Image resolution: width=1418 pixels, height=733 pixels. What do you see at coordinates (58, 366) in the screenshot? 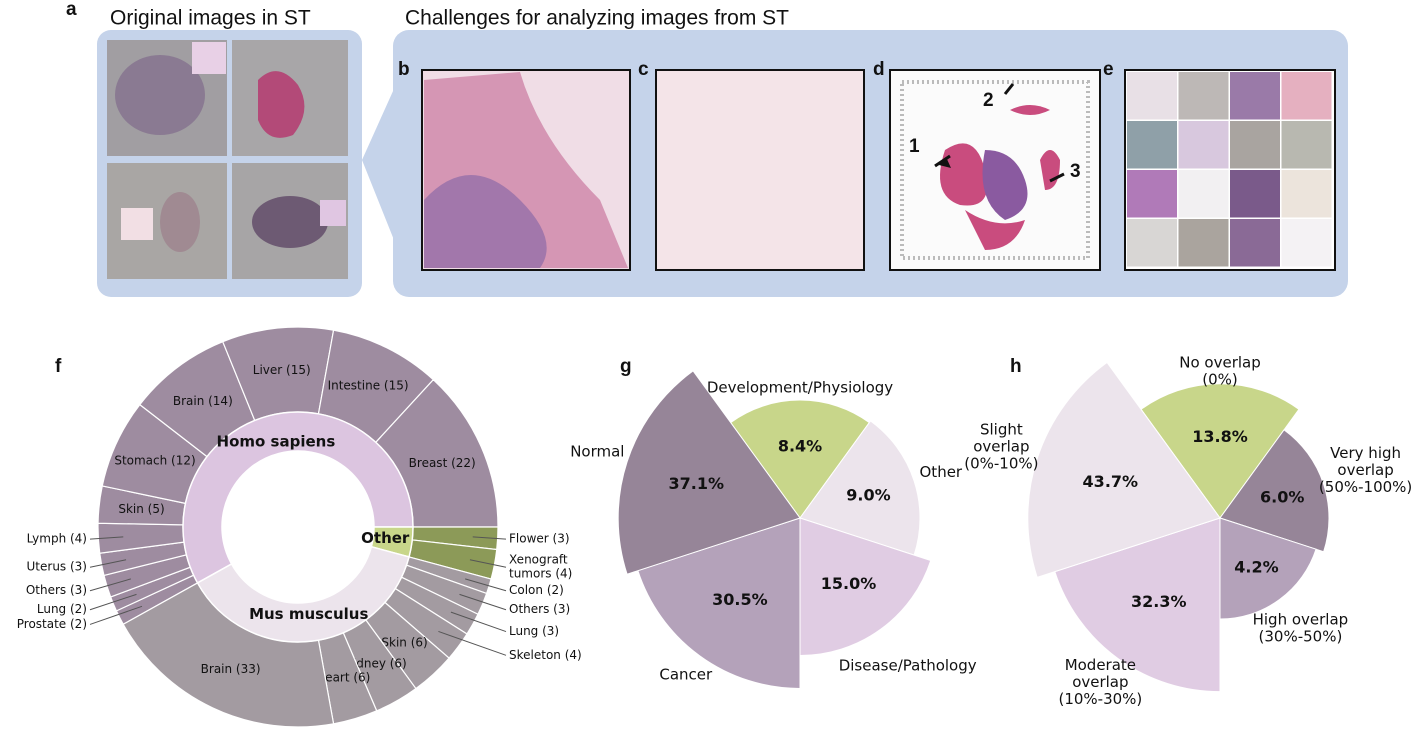
I see `panel-letter: f` at bounding box center [58, 366].